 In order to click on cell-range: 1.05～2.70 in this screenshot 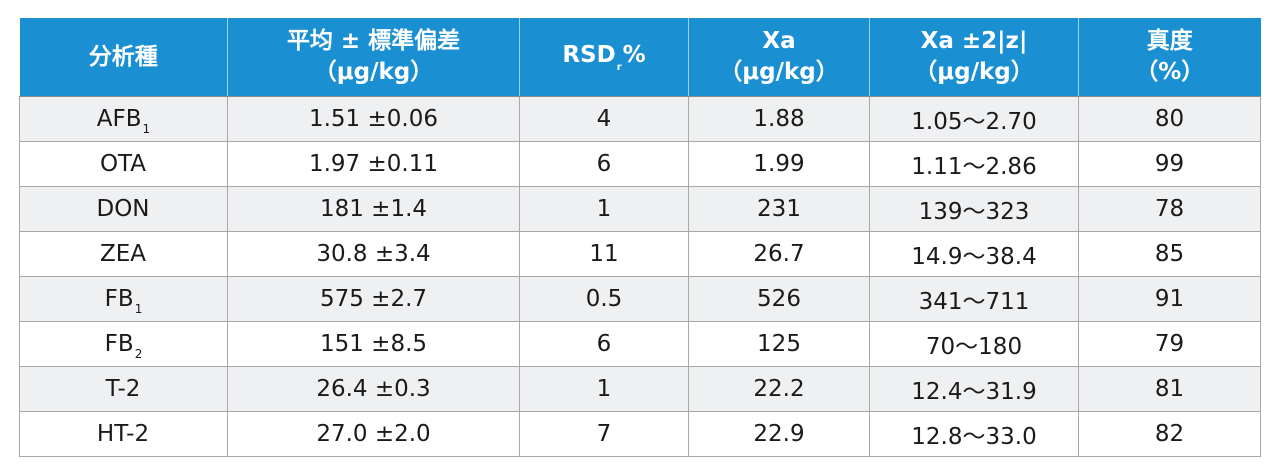, I will do `click(974, 119)`.